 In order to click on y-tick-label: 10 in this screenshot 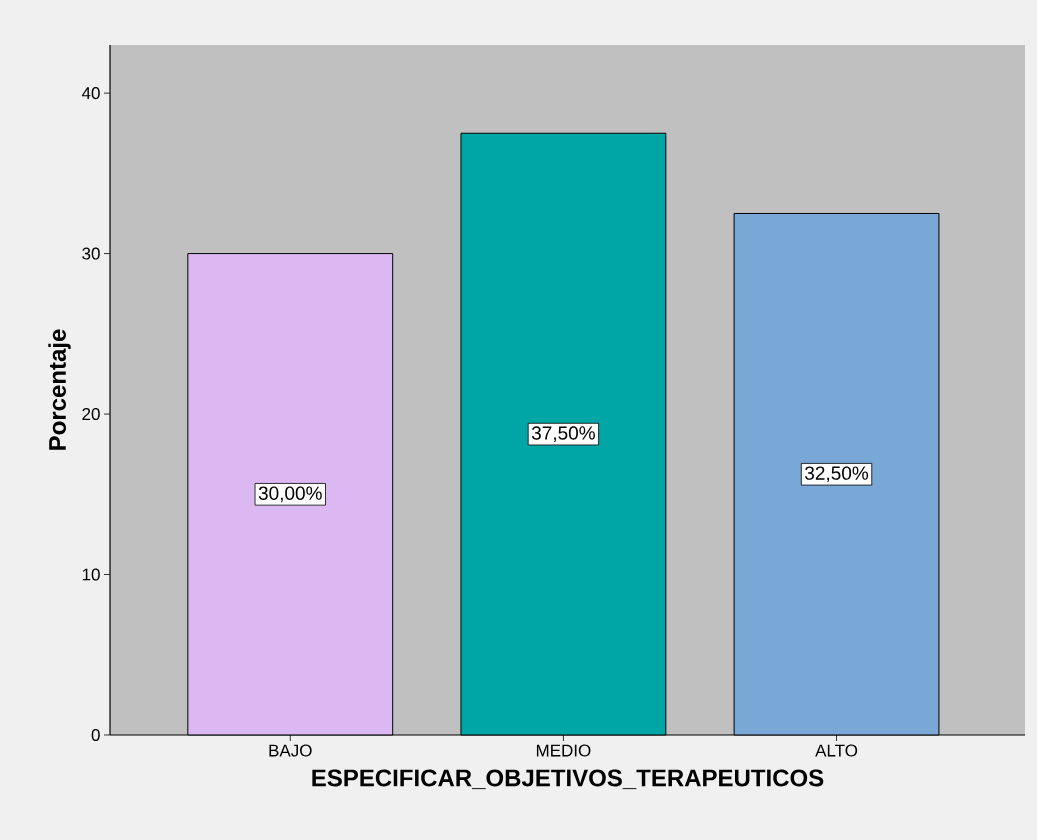, I will do `click(91, 574)`.